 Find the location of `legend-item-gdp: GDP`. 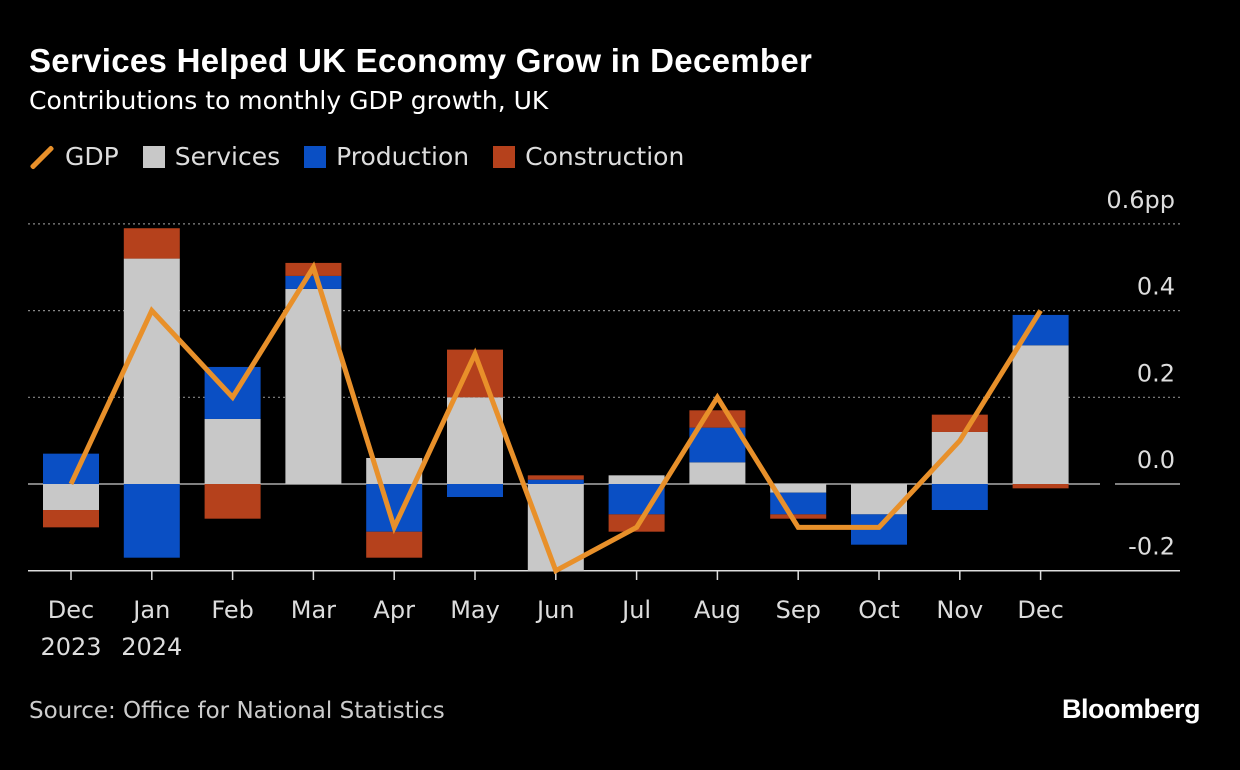

legend-item-gdp: GDP is located at coordinates (74, 156).